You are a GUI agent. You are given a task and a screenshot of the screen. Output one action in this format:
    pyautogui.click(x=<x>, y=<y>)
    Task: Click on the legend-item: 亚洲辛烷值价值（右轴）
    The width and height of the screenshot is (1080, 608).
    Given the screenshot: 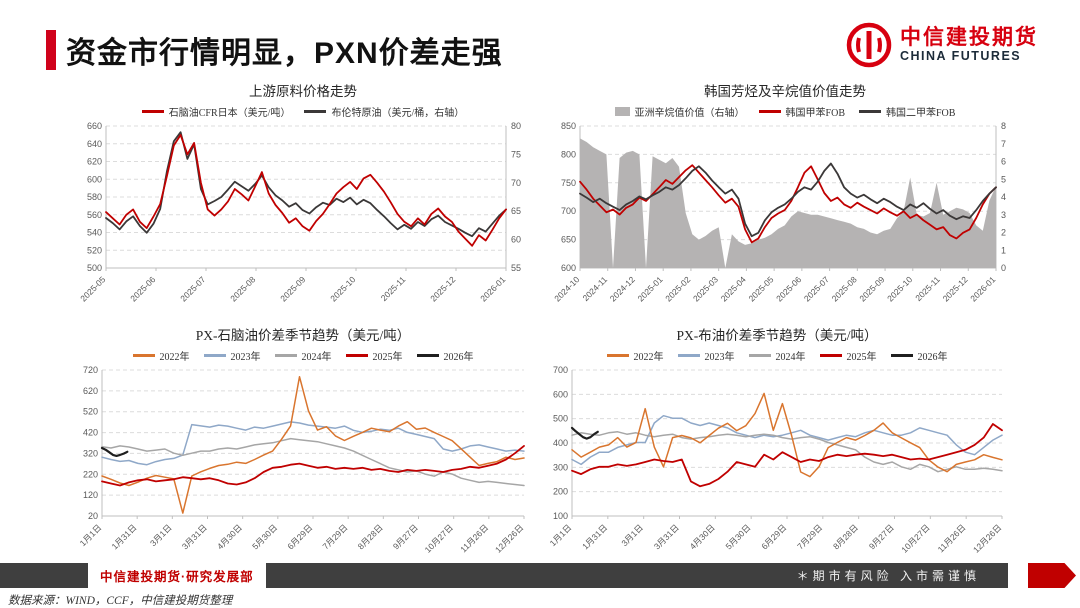 What is the action you would take?
    pyautogui.click(x=679, y=111)
    